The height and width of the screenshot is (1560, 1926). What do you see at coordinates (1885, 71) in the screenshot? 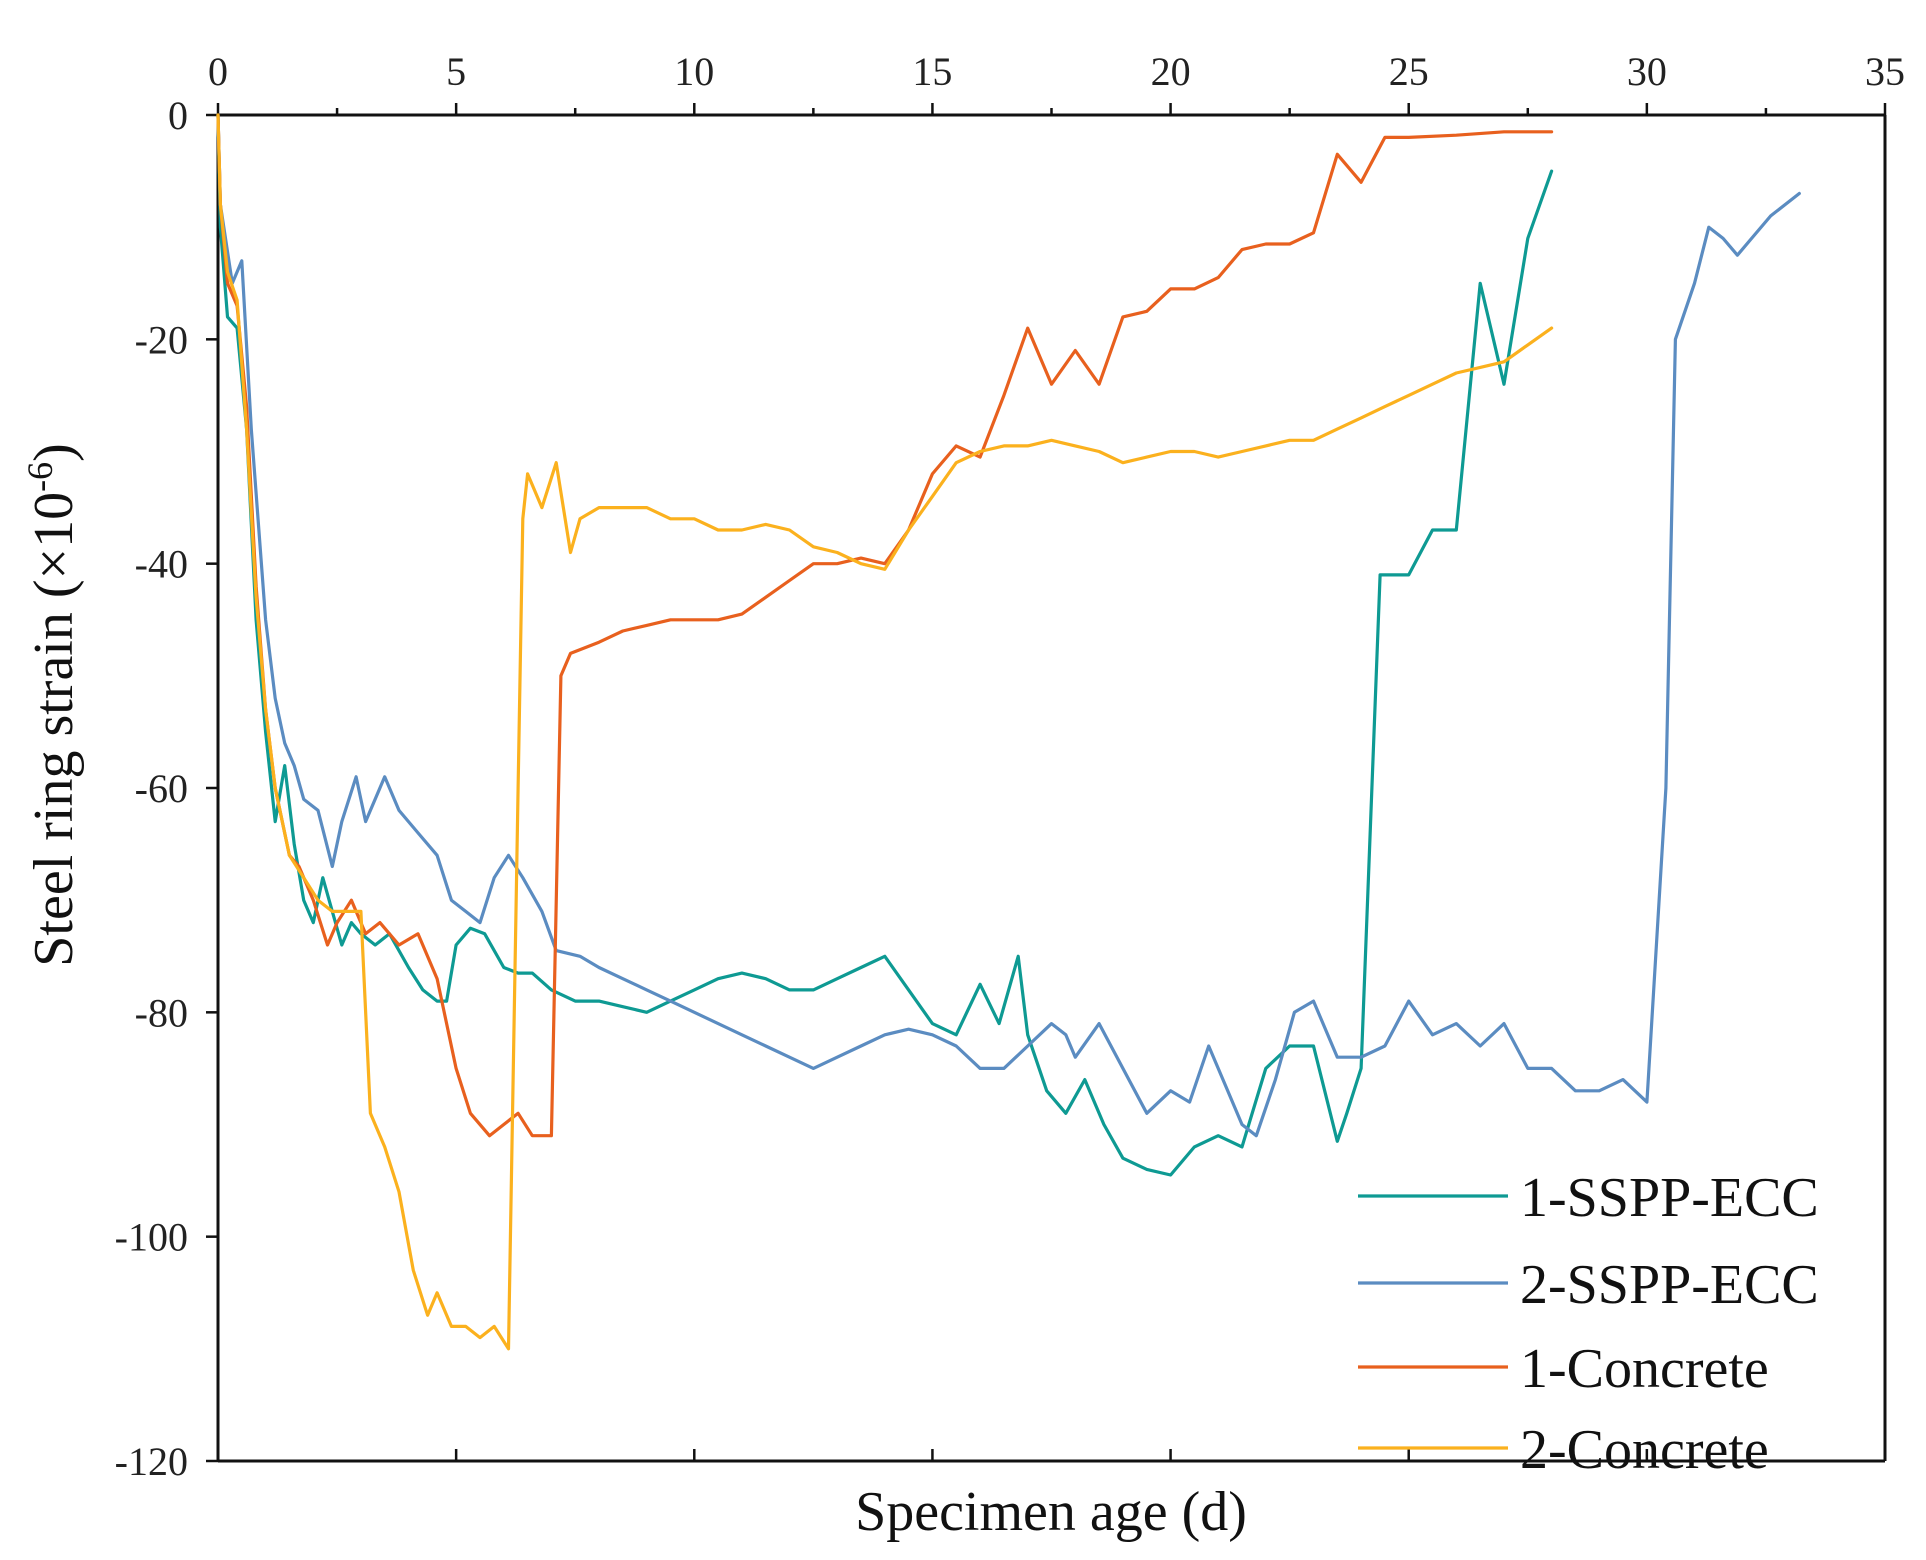
I see `x-tick-label: 35` at bounding box center [1885, 71].